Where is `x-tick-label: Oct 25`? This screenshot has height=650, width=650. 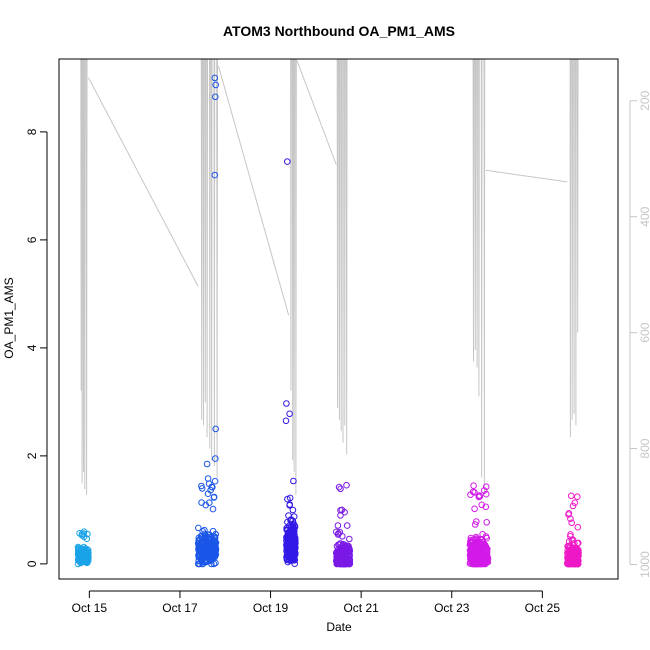 x-tick-label: Oct 25 is located at coordinates (543, 608).